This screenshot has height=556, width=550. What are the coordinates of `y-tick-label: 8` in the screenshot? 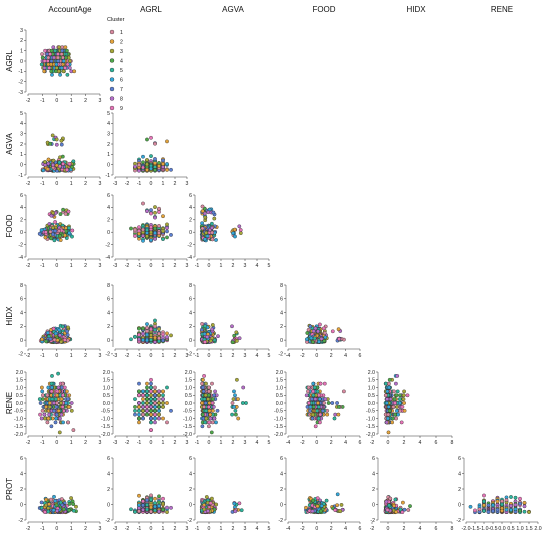 It's located at (190, 286).